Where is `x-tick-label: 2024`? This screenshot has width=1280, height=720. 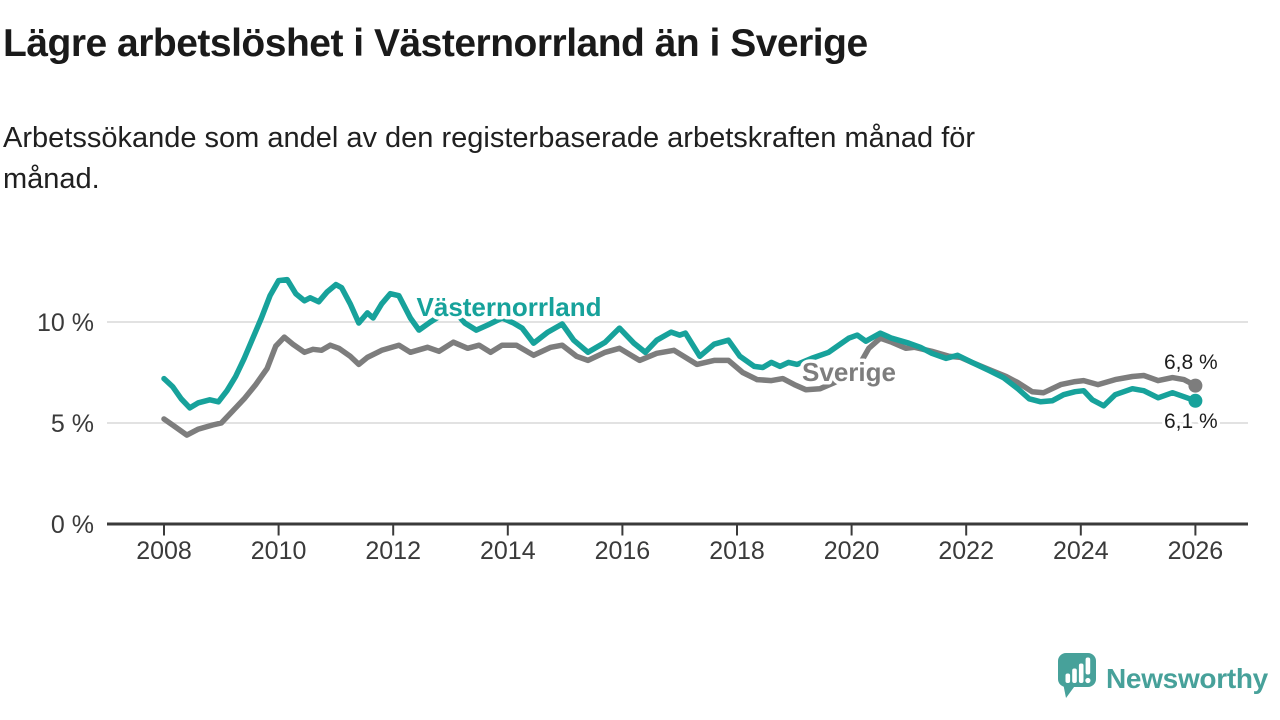 x-tick-label: 2024 is located at coordinates (1081, 551).